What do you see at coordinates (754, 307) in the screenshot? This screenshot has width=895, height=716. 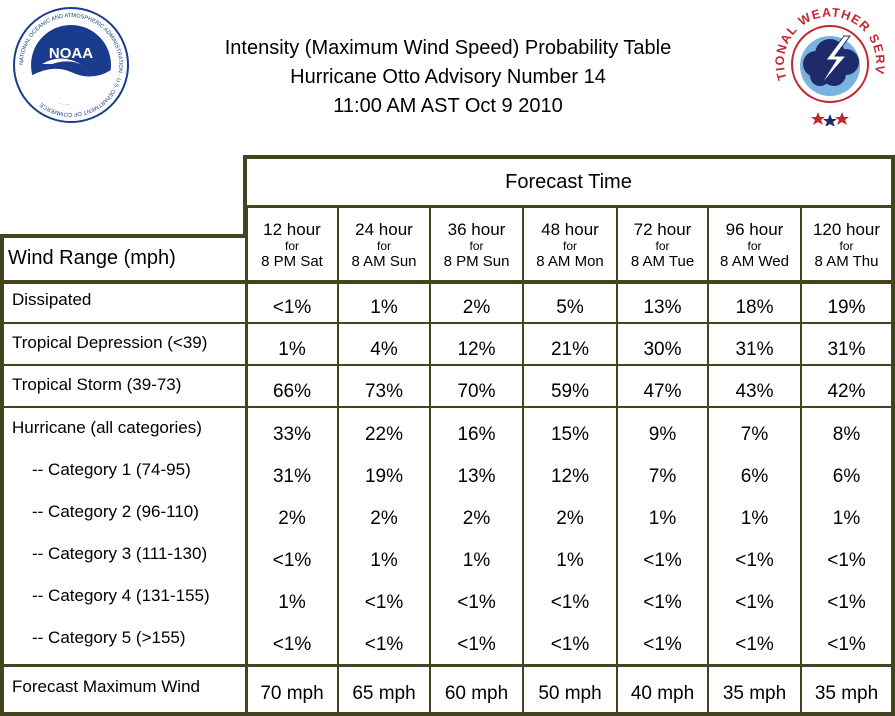 I see `probability-cell: 18%` at bounding box center [754, 307].